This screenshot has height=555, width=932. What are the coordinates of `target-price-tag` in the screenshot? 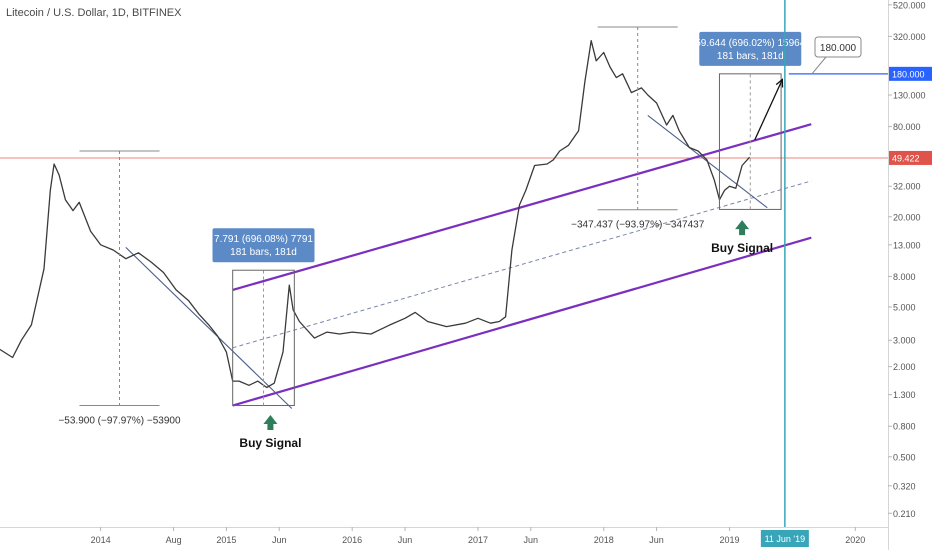 It's located at (910, 73).